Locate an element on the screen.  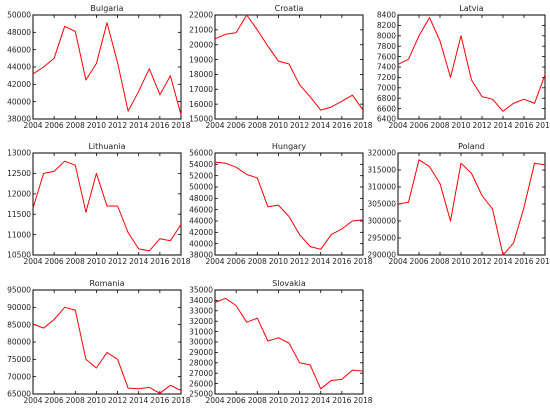
chart-title: Romania is located at coordinates (107, 283).